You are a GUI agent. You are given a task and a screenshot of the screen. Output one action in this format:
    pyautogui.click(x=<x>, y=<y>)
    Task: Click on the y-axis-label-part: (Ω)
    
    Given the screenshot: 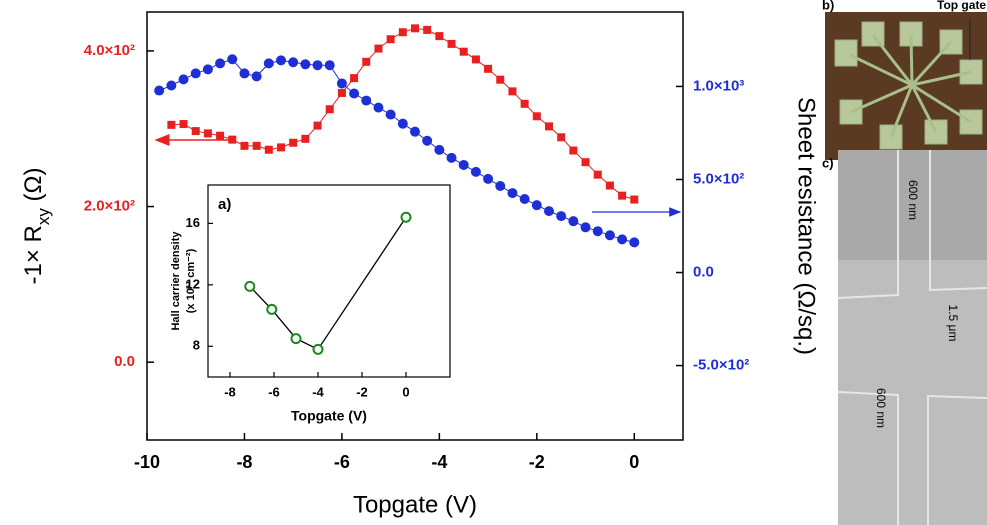 What is the action you would take?
    pyautogui.click(x=33, y=188)
    